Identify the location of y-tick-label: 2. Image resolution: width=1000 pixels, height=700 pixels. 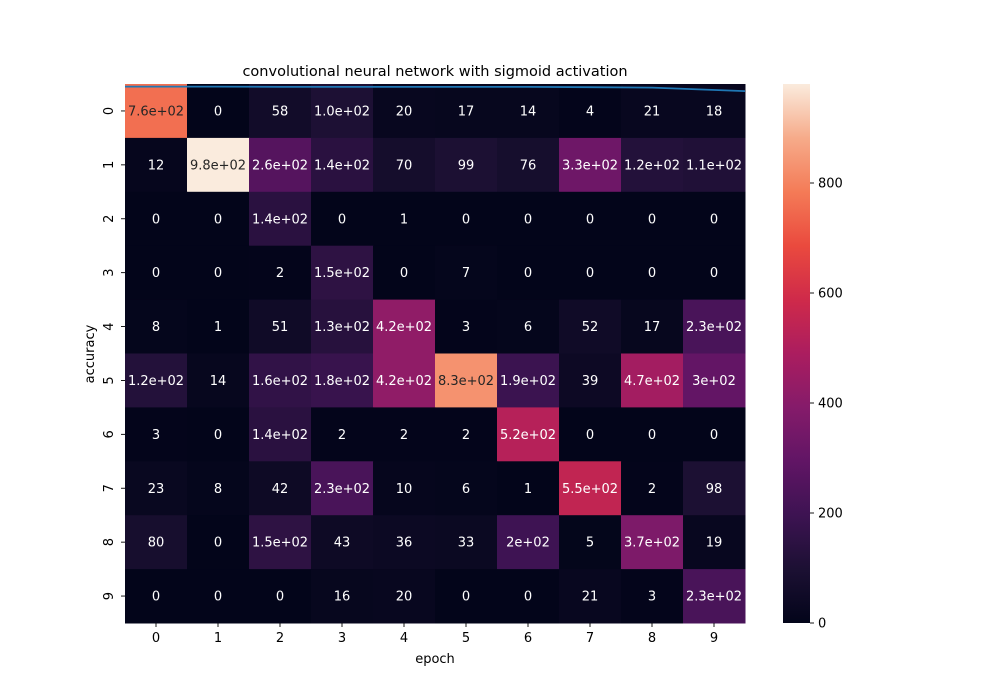
(109, 219).